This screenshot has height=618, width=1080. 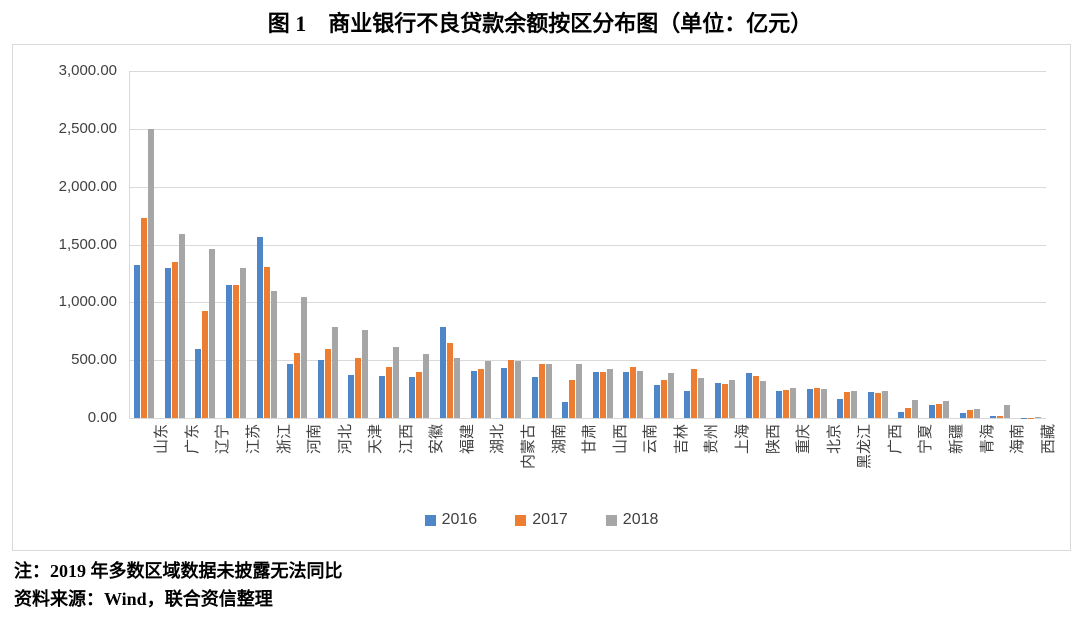 What do you see at coordinates (793, 402) in the screenshot?
I see `bar-2018-重庆` at bounding box center [793, 402].